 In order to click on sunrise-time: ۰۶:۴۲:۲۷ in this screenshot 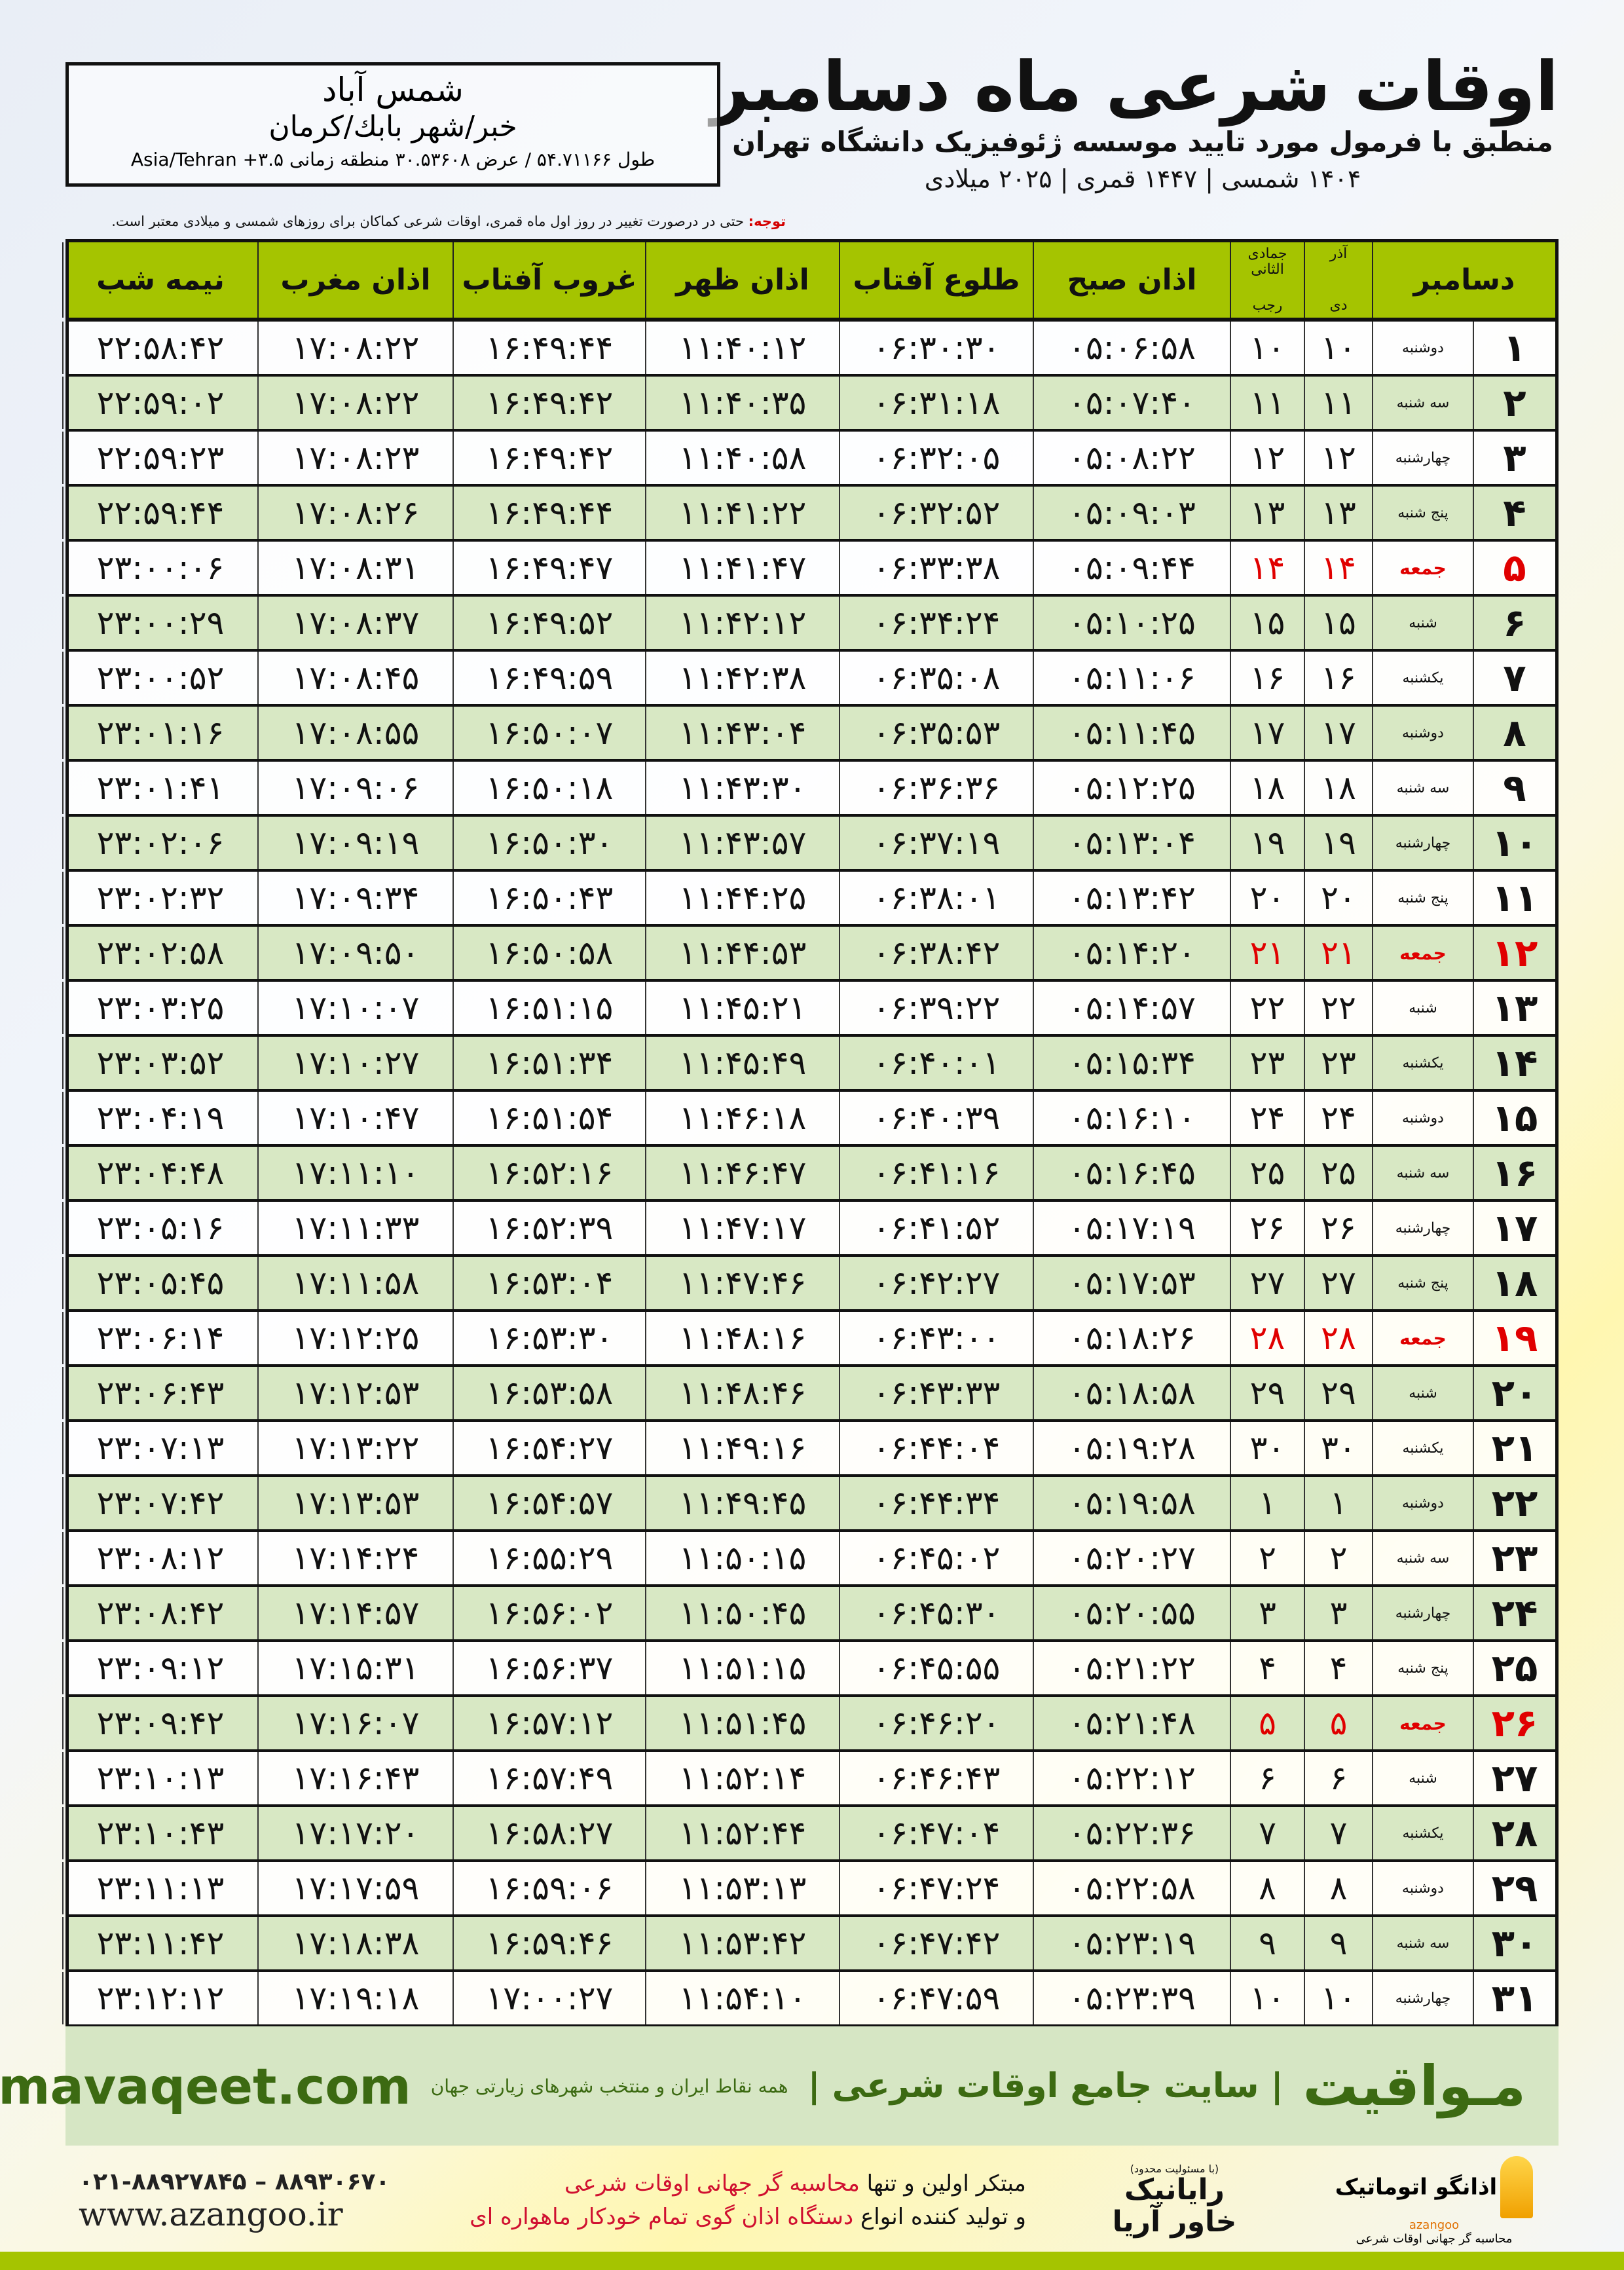, I will do `click(936, 1283)`.